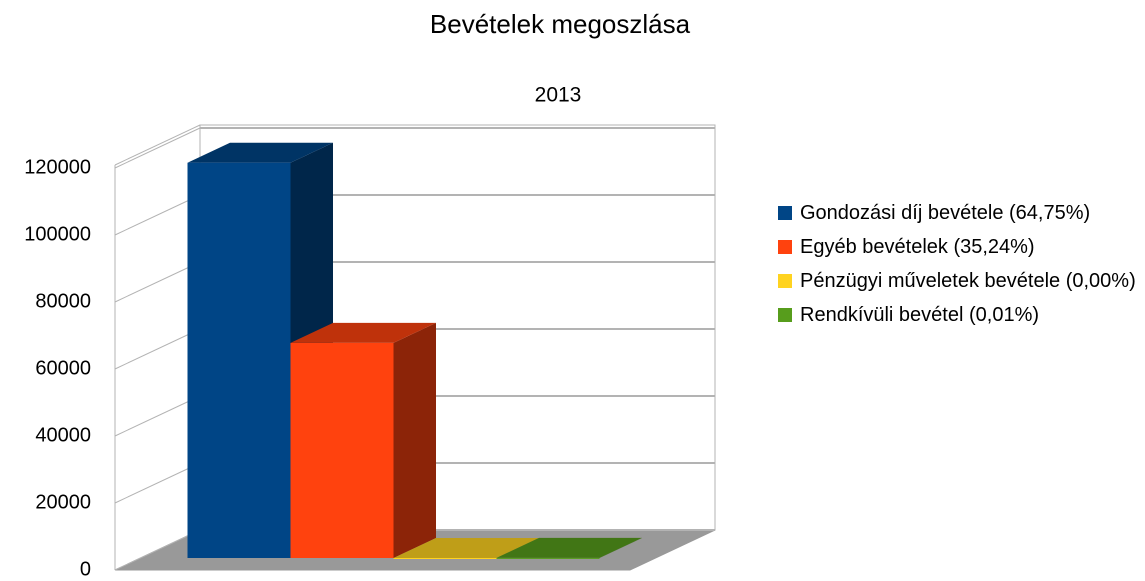 The height and width of the screenshot is (581, 1145). Describe the element at coordinates (57, 167) in the screenshot. I see `y-tick-label: 120000` at that location.